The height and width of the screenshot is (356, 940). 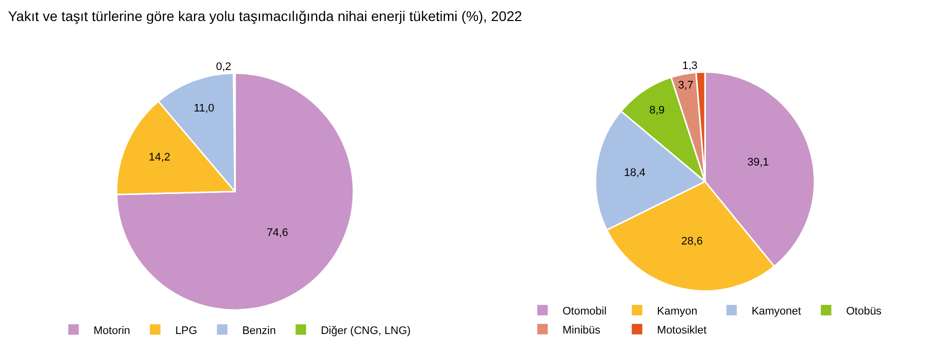 What do you see at coordinates (112, 330) in the screenshot?
I see `legend-label: Motorin` at bounding box center [112, 330].